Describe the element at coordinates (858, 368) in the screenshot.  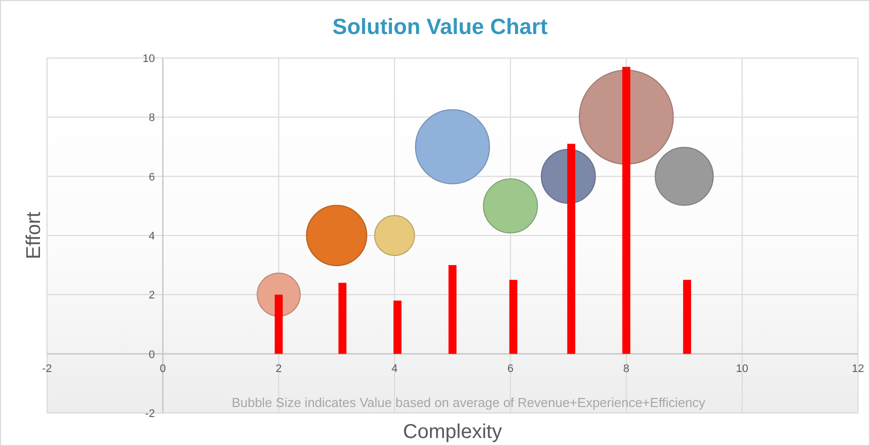
I see `x-tick-label: 12` at that location.